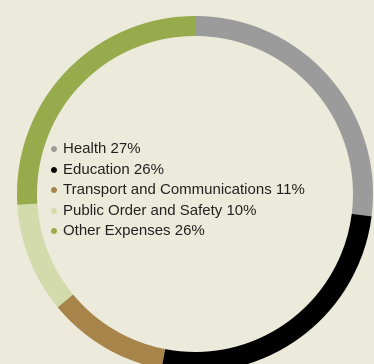 Image resolution: width=374 pixels, height=364 pixels. I want to click on legend-item-other: Other Expenses 26%, so click(178, 231).